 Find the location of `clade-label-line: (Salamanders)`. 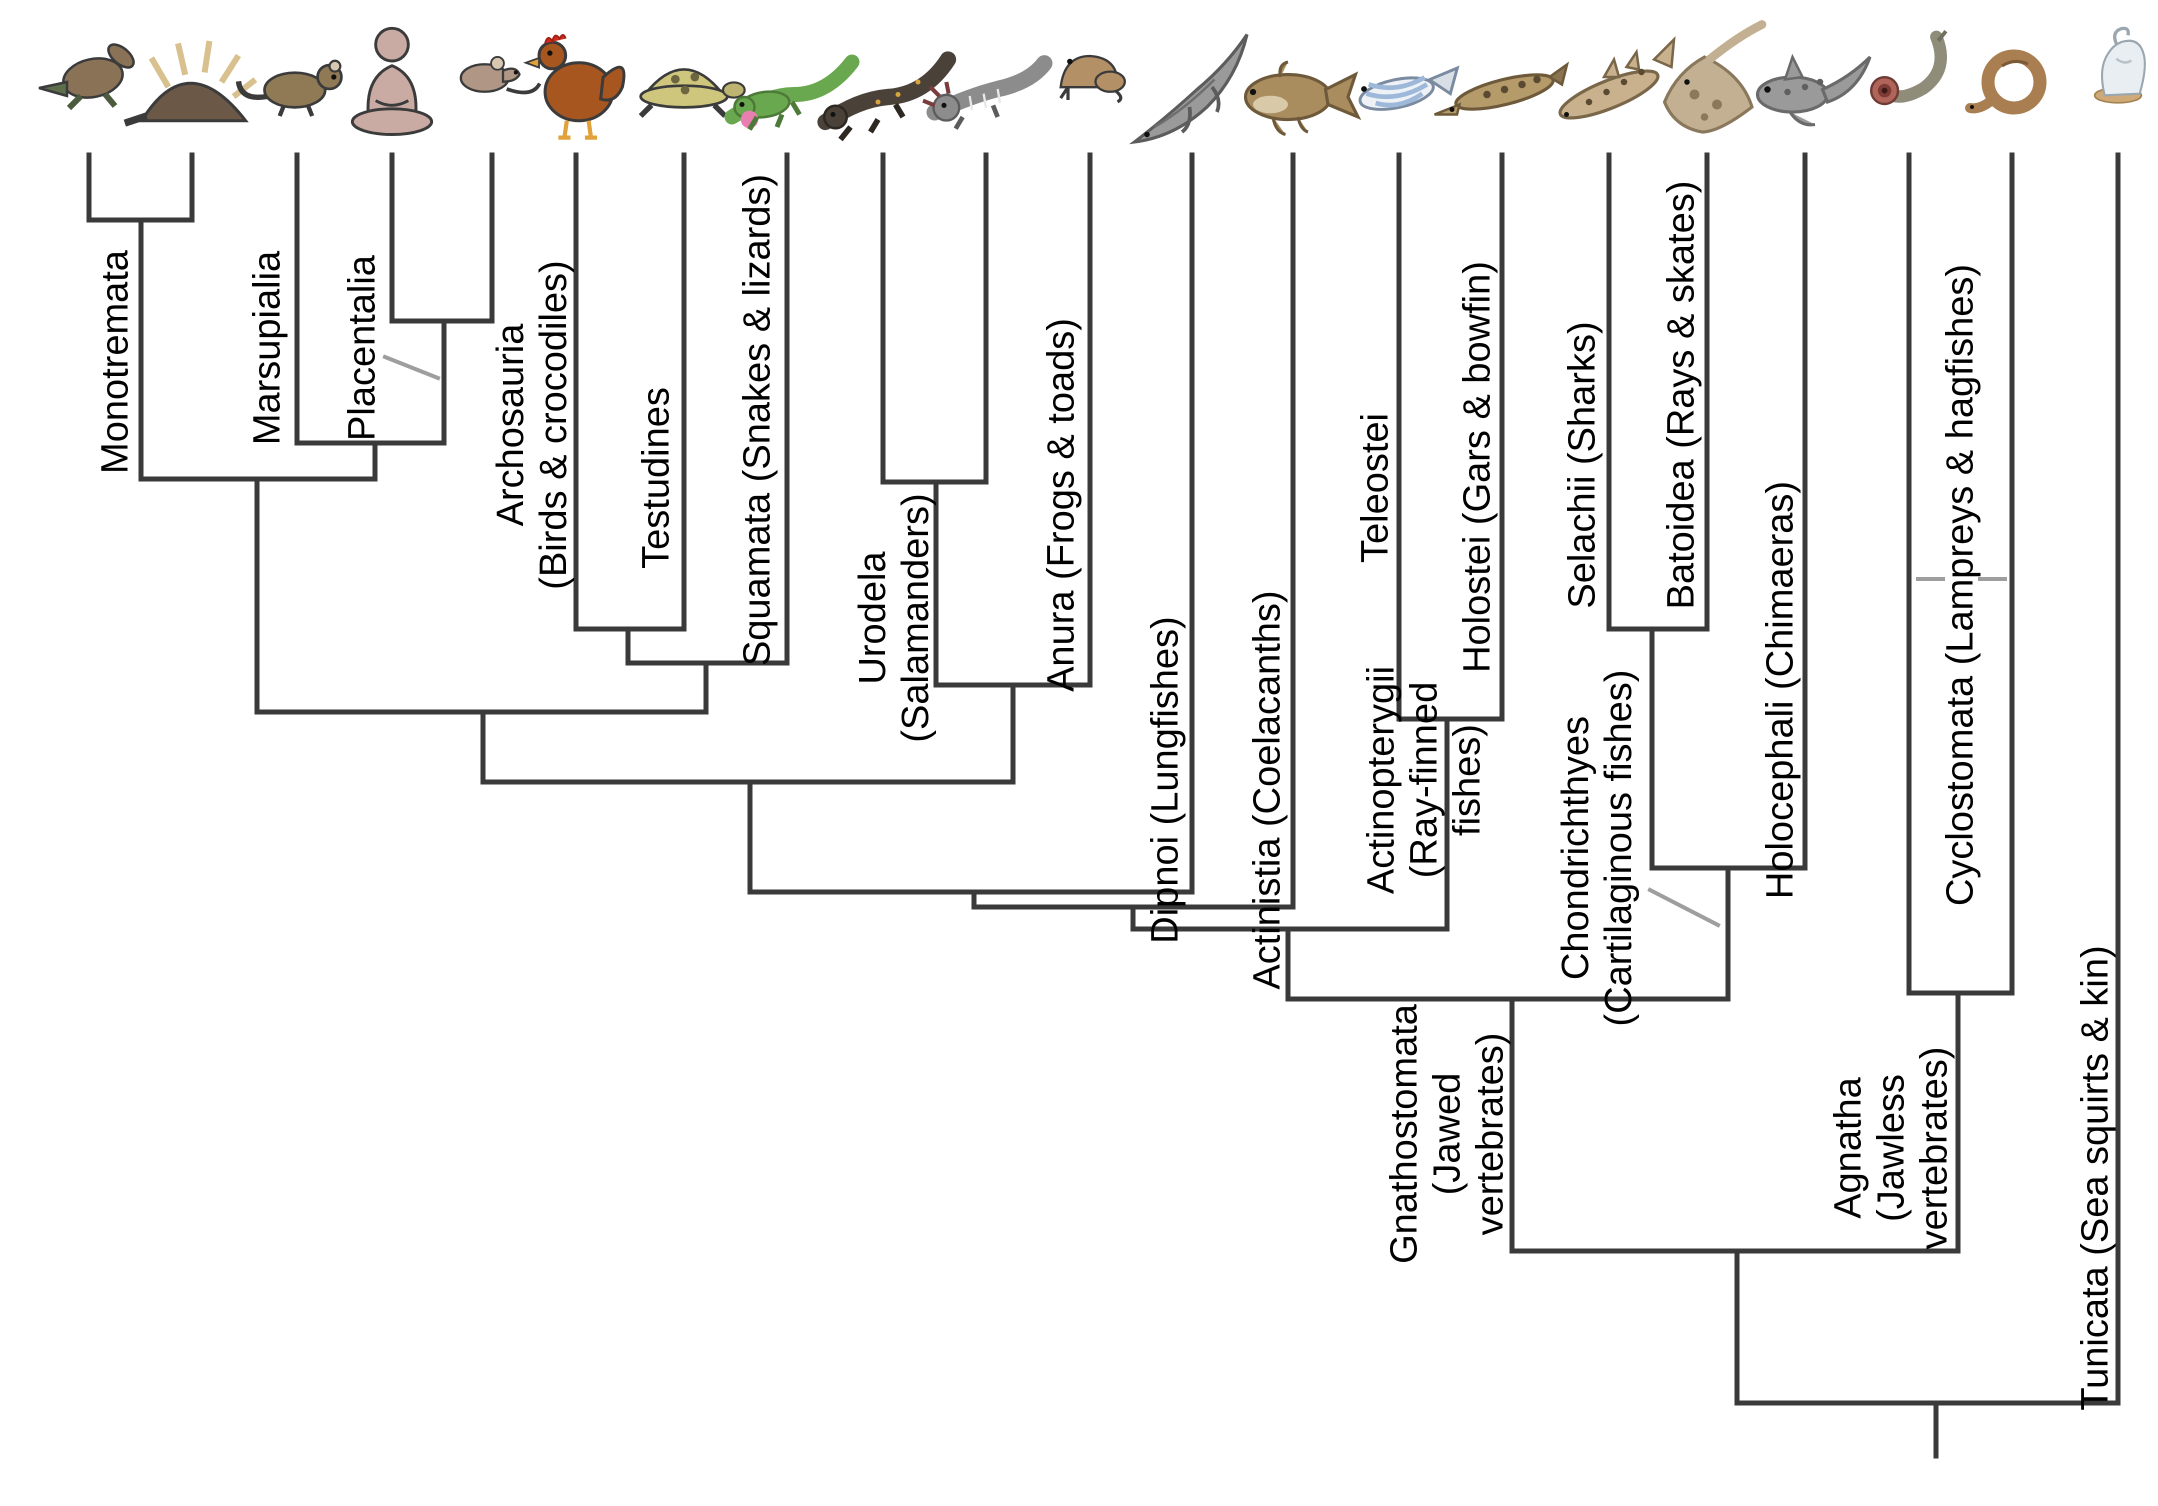

clade-label-line: (Salamanders) is located at coordinates (916, 618).